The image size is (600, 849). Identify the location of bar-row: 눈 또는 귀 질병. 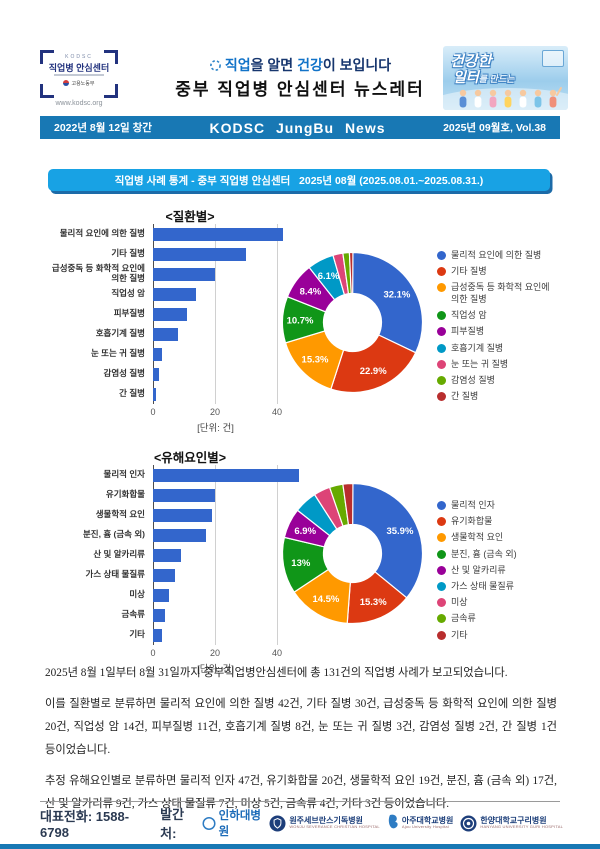
(188, 354).